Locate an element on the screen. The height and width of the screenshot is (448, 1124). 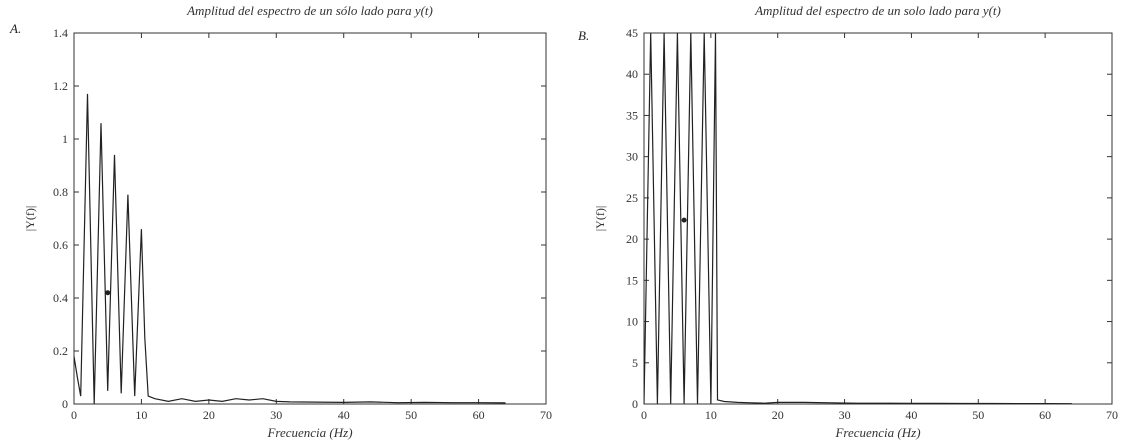
y-tick-label: 20 is located at coordinates (632, 239).